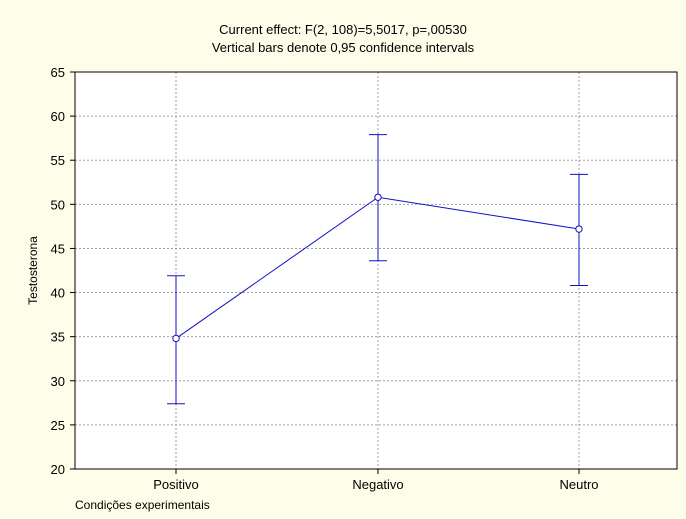 The width and height of the screenshot is (686, 519). Describe the element at coordinates (58, 116) in the screenshot. I see `y-tick-label: 60` at that location.